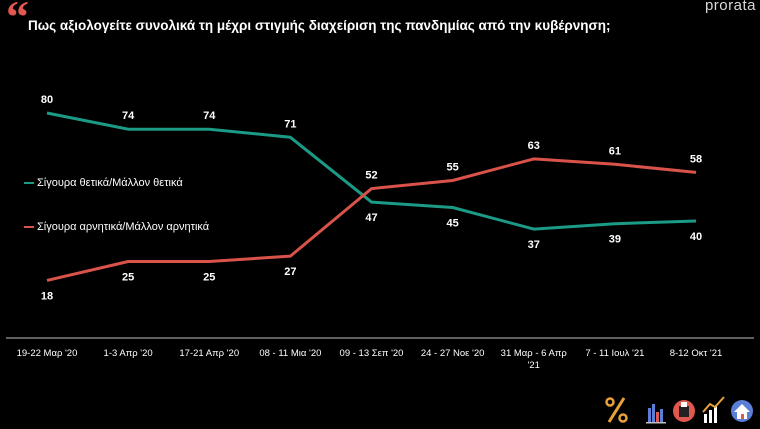 The image size is (760, 429). Describe the element at coordinates (684, 411) in the screenshot. I see `ballot-icon` at that location.